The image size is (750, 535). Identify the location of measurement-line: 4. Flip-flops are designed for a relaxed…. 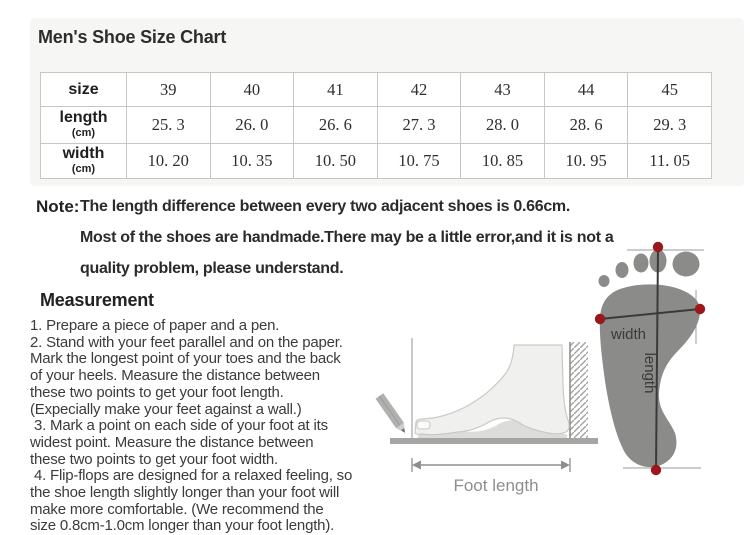
(191, 476).